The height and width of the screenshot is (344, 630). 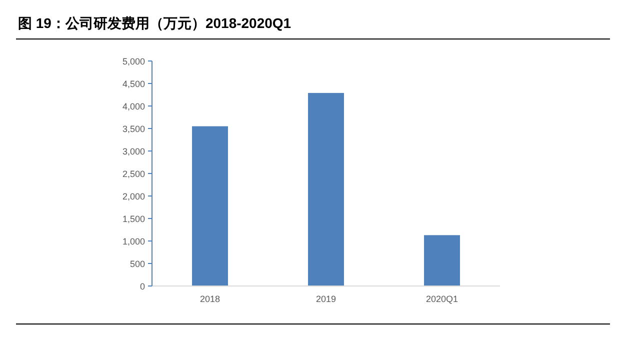 What do you see at coordinates (210, 299) in the screenshot?
I see `x-tick-label: 2018` at bounding box center [210, 299].